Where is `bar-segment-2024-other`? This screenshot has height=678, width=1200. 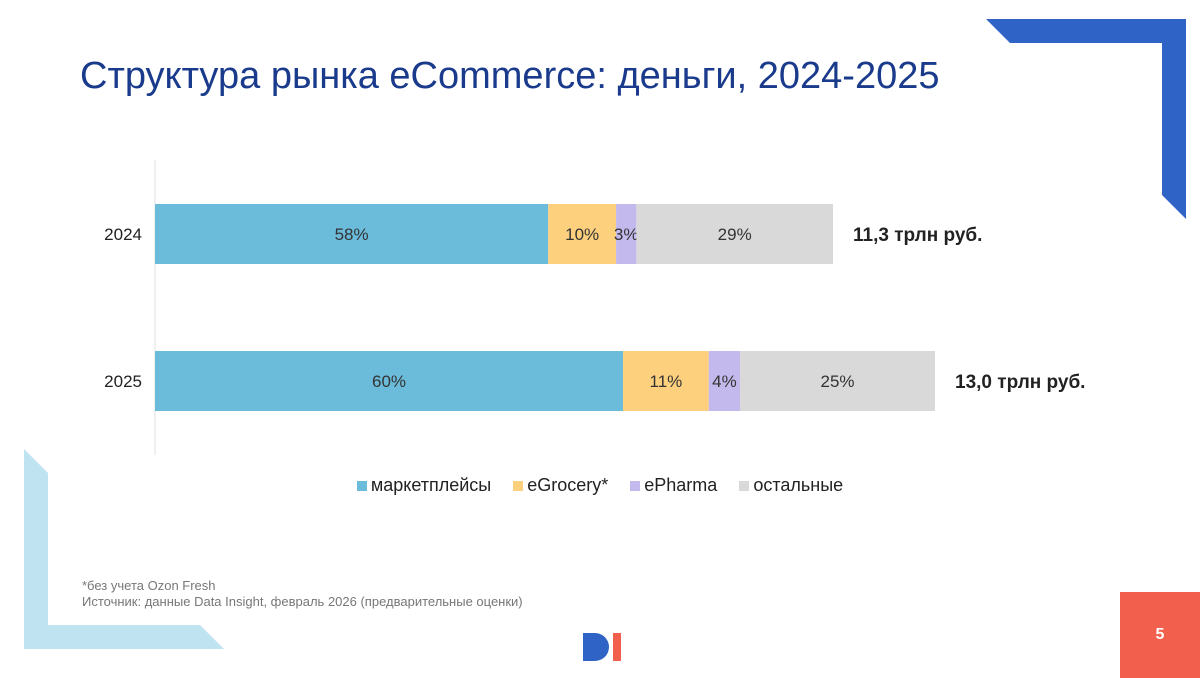
bar-segment-2024-other is located at coordinates (734, 234).